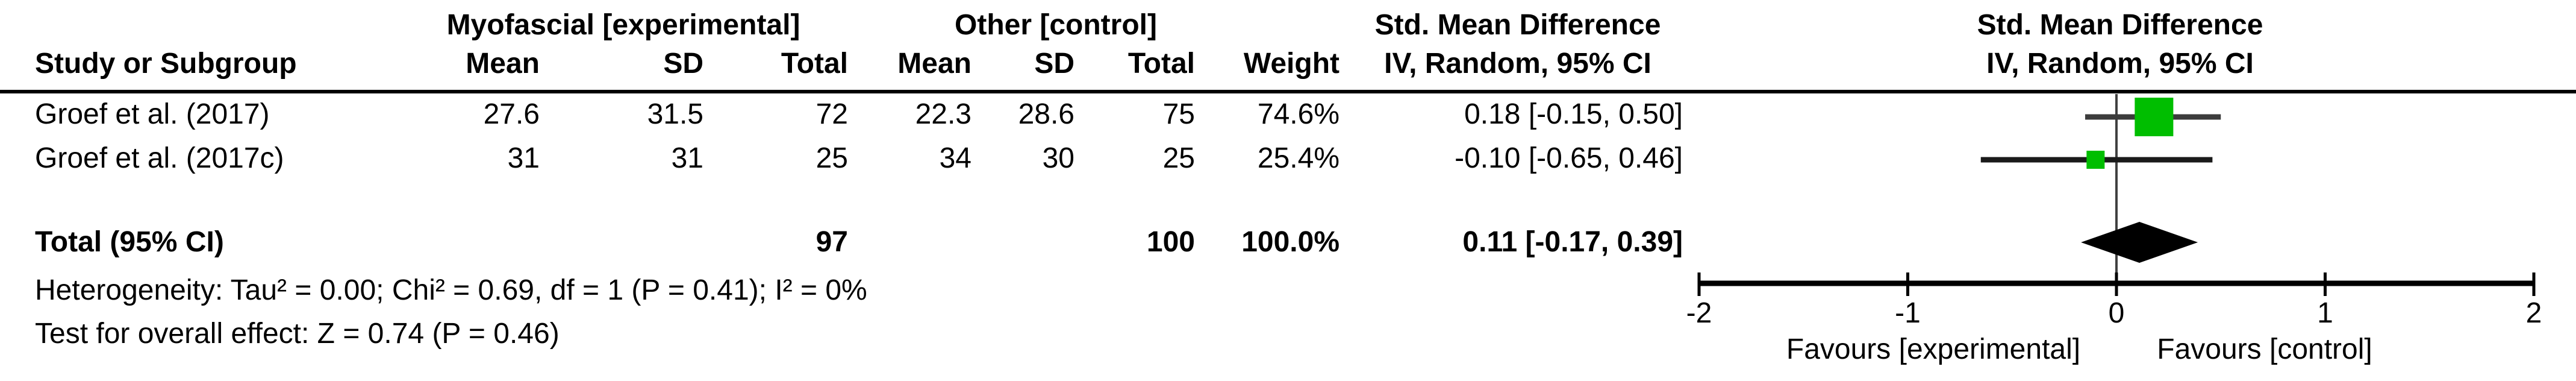  Describe the element at coordinates (1291, 64) in the screenshot. I see `col-header-weight: Weight` at that location.